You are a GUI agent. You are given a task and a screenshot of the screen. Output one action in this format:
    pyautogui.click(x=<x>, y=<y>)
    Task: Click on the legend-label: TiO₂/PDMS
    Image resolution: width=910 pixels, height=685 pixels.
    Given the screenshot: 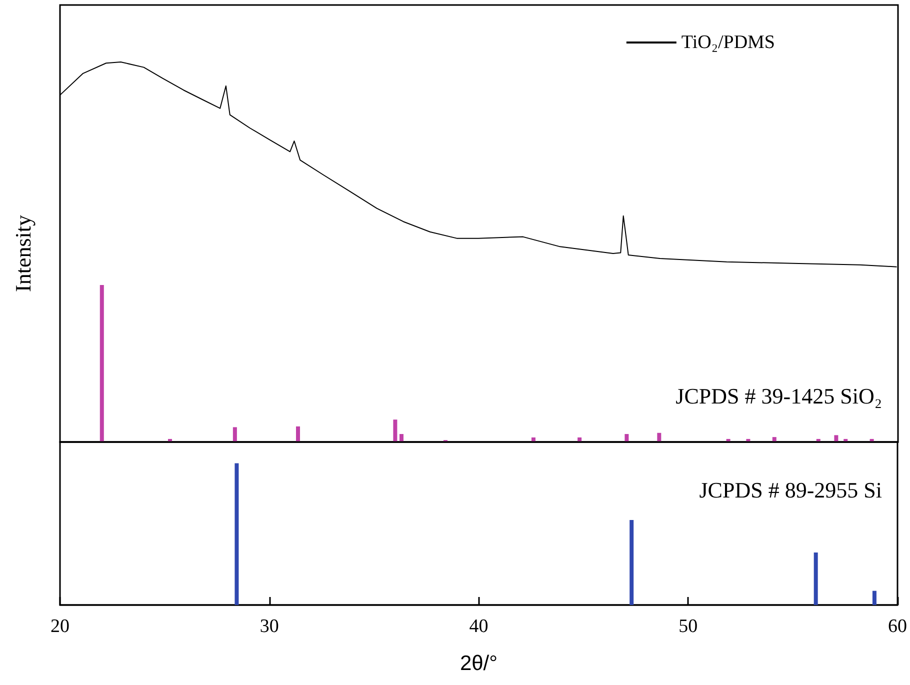 What is the action you would take?
    pyautogui.click(x=728, y=42)
    